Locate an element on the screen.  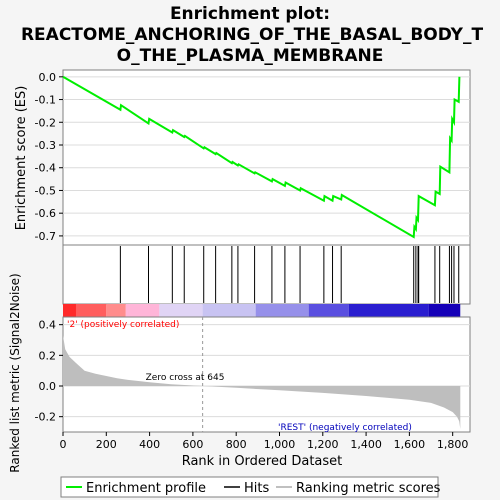
es-tick-label: -0.2 is located at coordinates (45, 122).